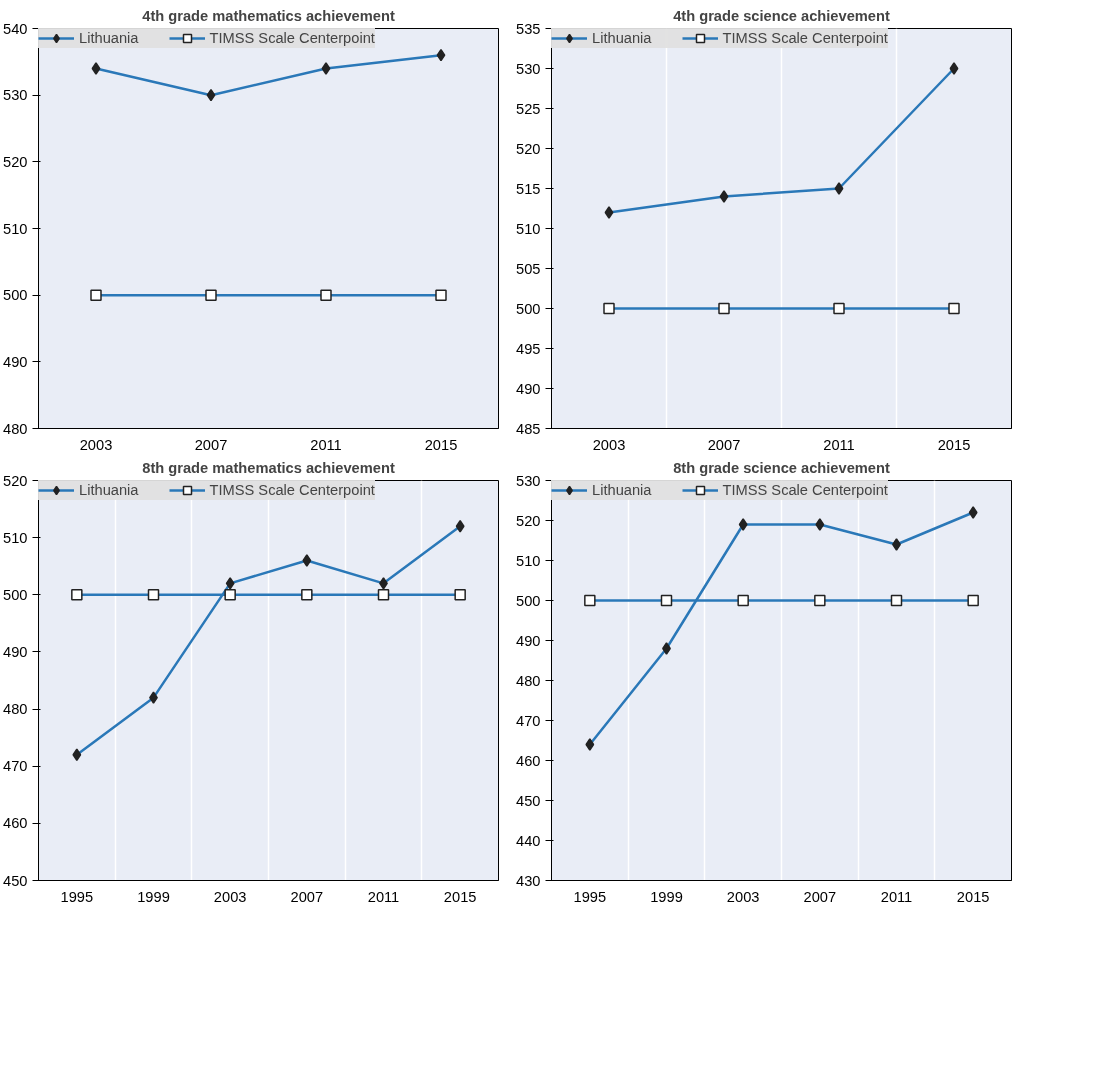 The height and width of the screenshot is (1088, 1100). What do you see at coordinates (781, 15) in the screenshot?
I see `chart-title: 4th grade science achievement` at bounding box center [781, 15].